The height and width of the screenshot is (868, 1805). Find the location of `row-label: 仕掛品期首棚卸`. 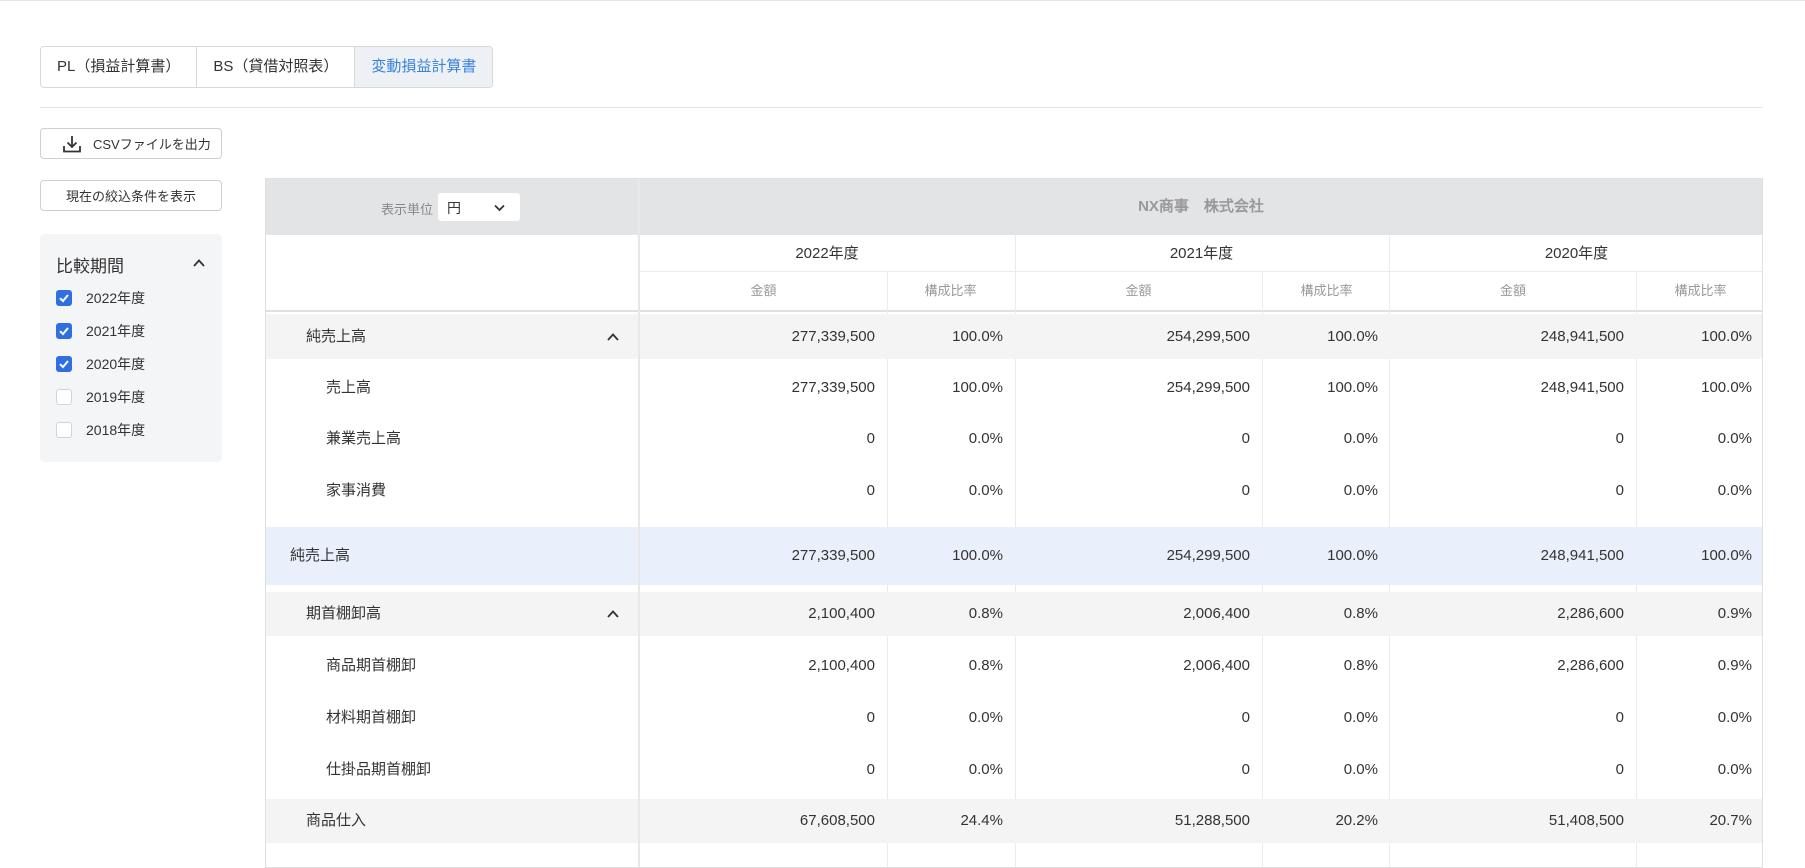

row-label: 仕掛品期首棚卸 is located at coordinates (379, 769).